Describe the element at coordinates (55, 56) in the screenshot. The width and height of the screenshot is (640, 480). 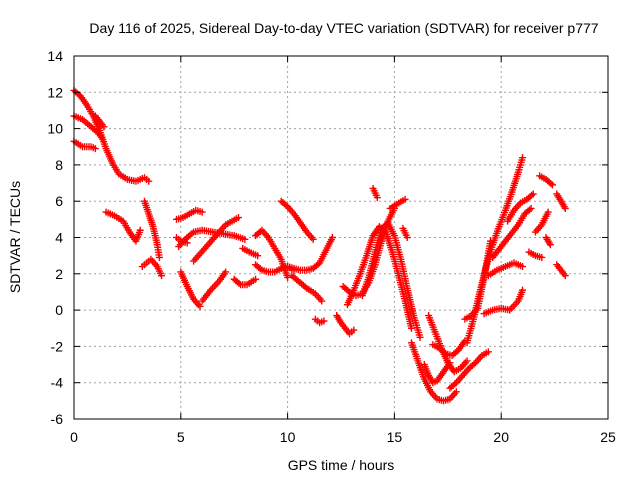
I see `y-tick-label: 14` at that location.